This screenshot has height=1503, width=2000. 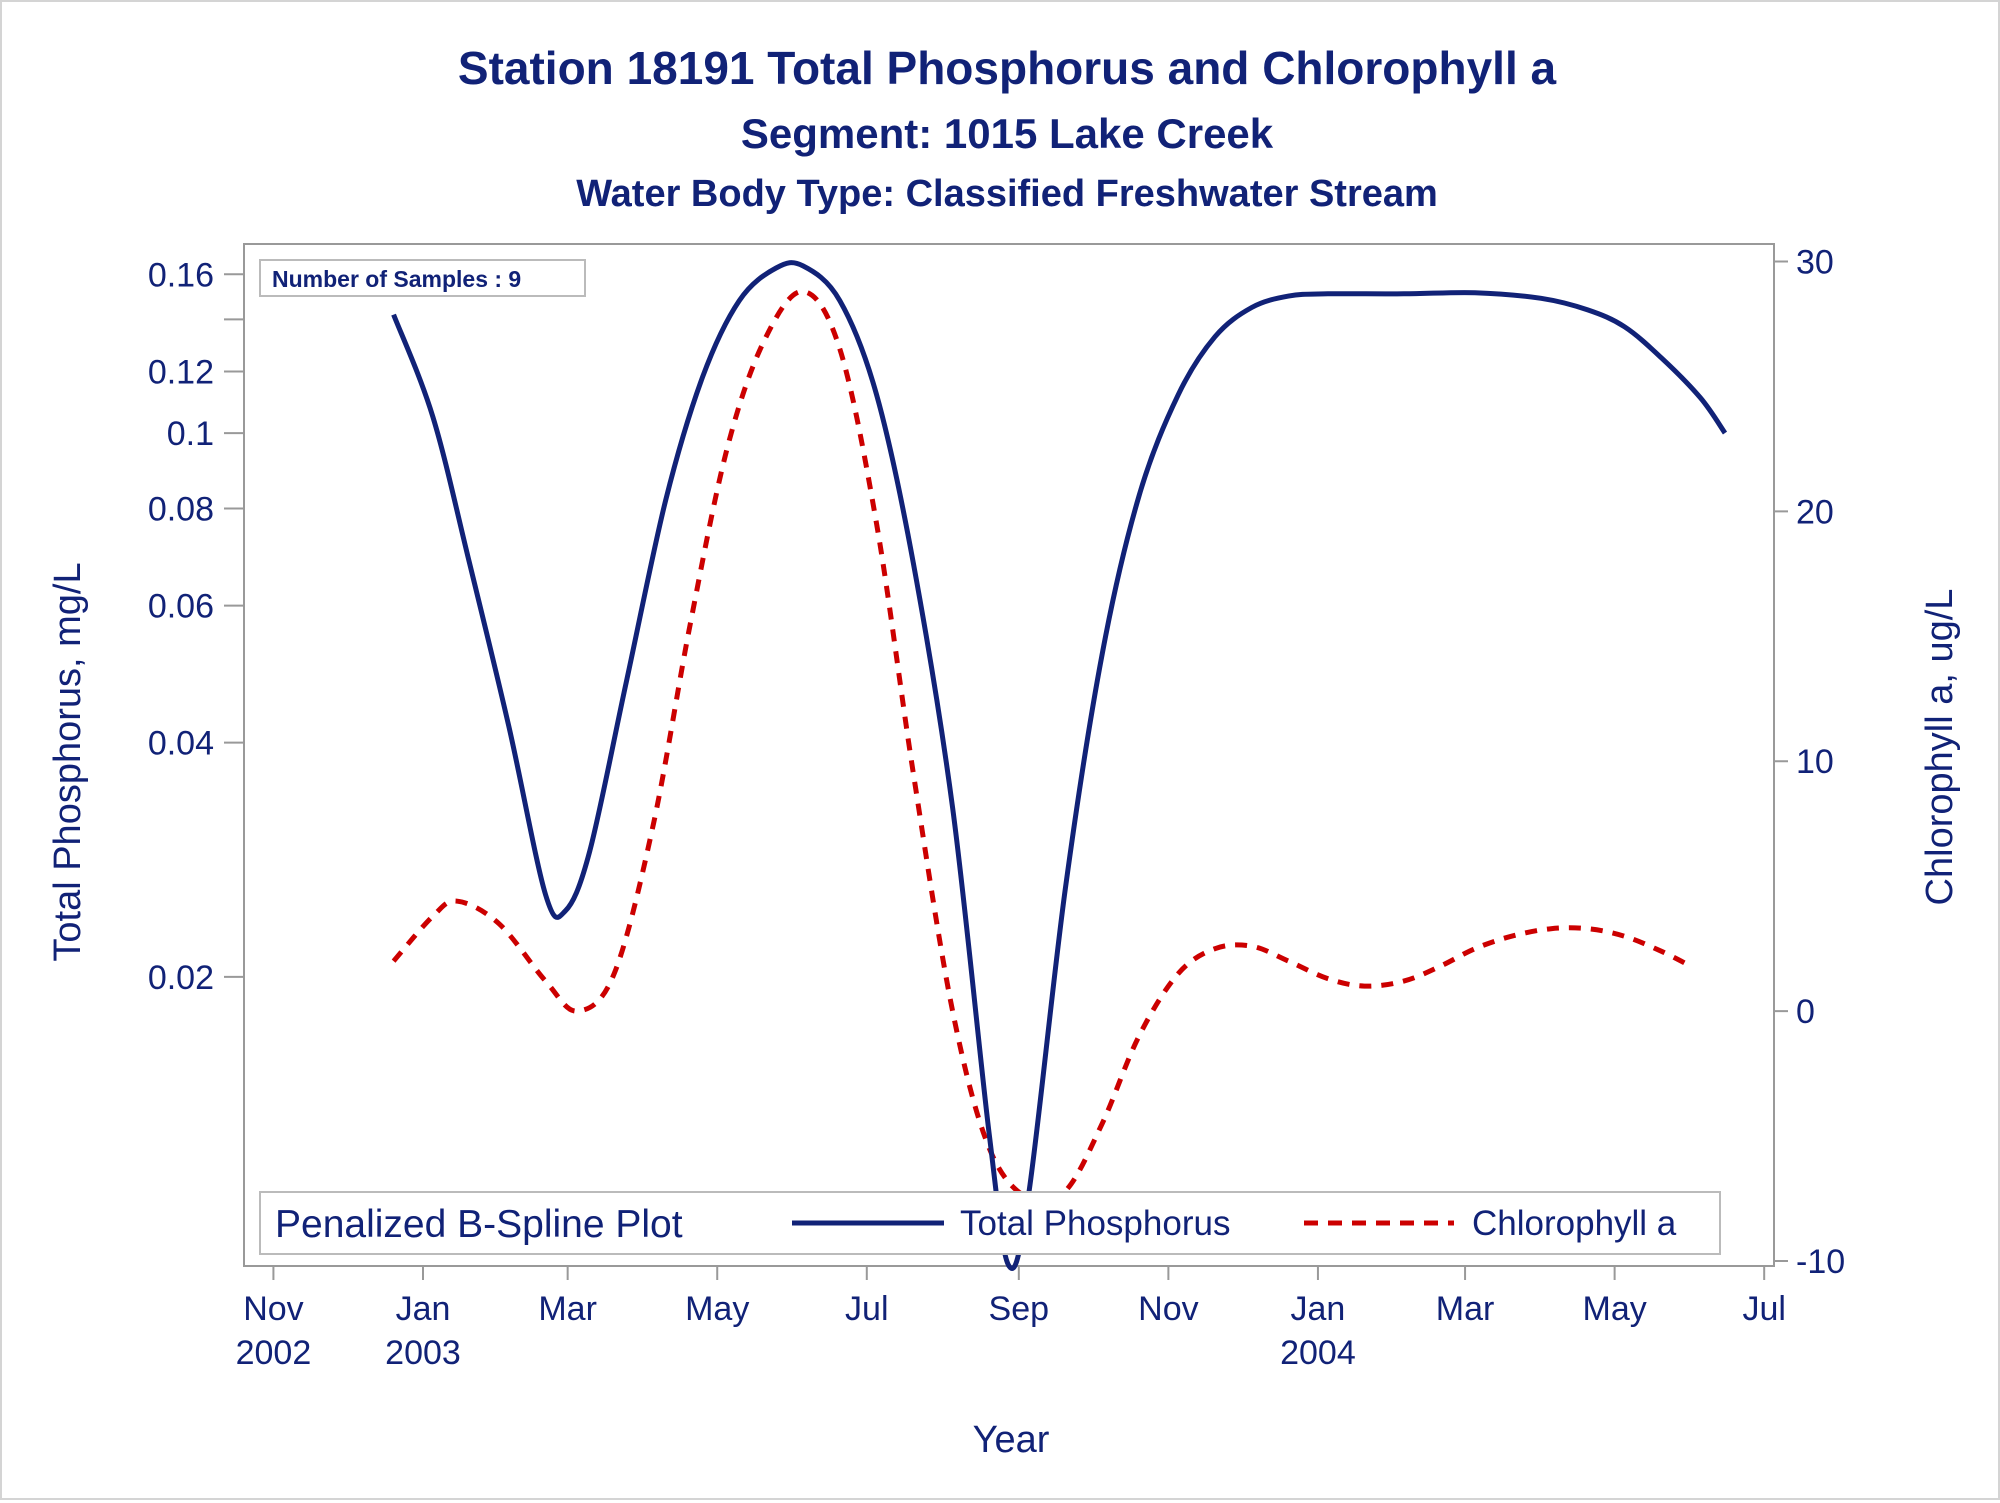 I want to click on y-tick-label: 0.04, so click(x=181, y=744).